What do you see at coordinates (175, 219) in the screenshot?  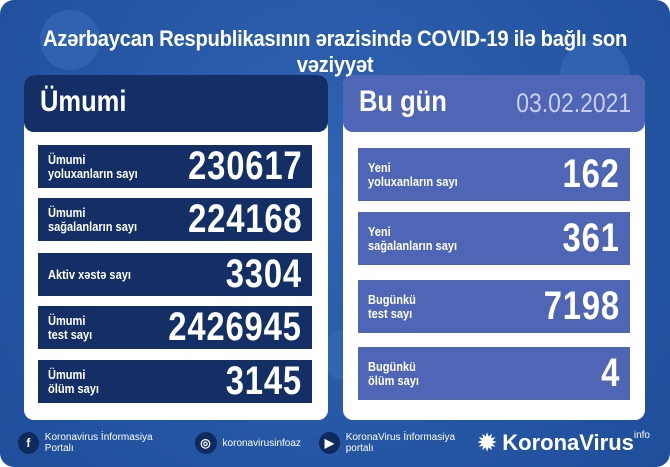 I see `stat-row: Ümumi sağalanların sayı 224168` at bounding box center [175, 219].